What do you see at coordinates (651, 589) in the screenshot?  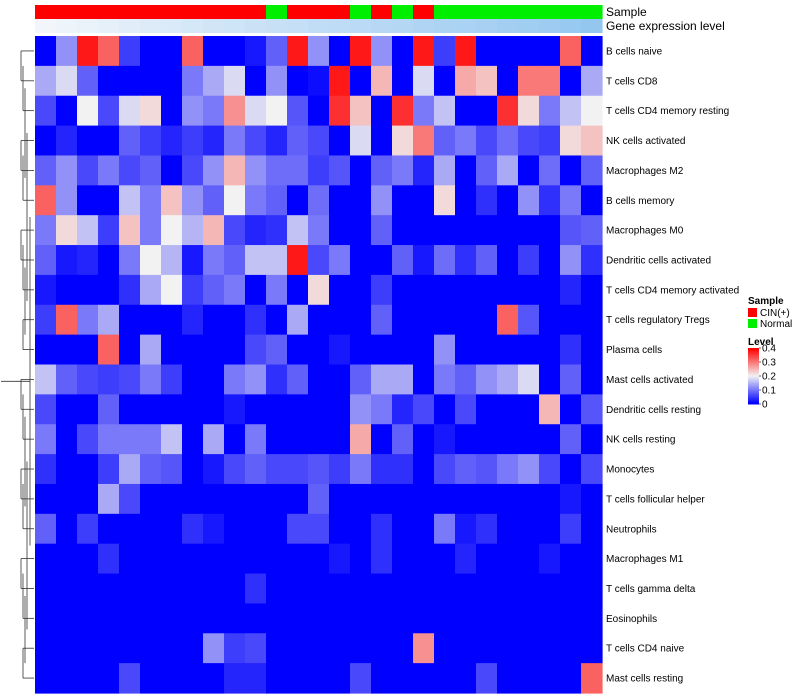 I see `row-label: T cells gamma delta` at bounding box center [651, 589].